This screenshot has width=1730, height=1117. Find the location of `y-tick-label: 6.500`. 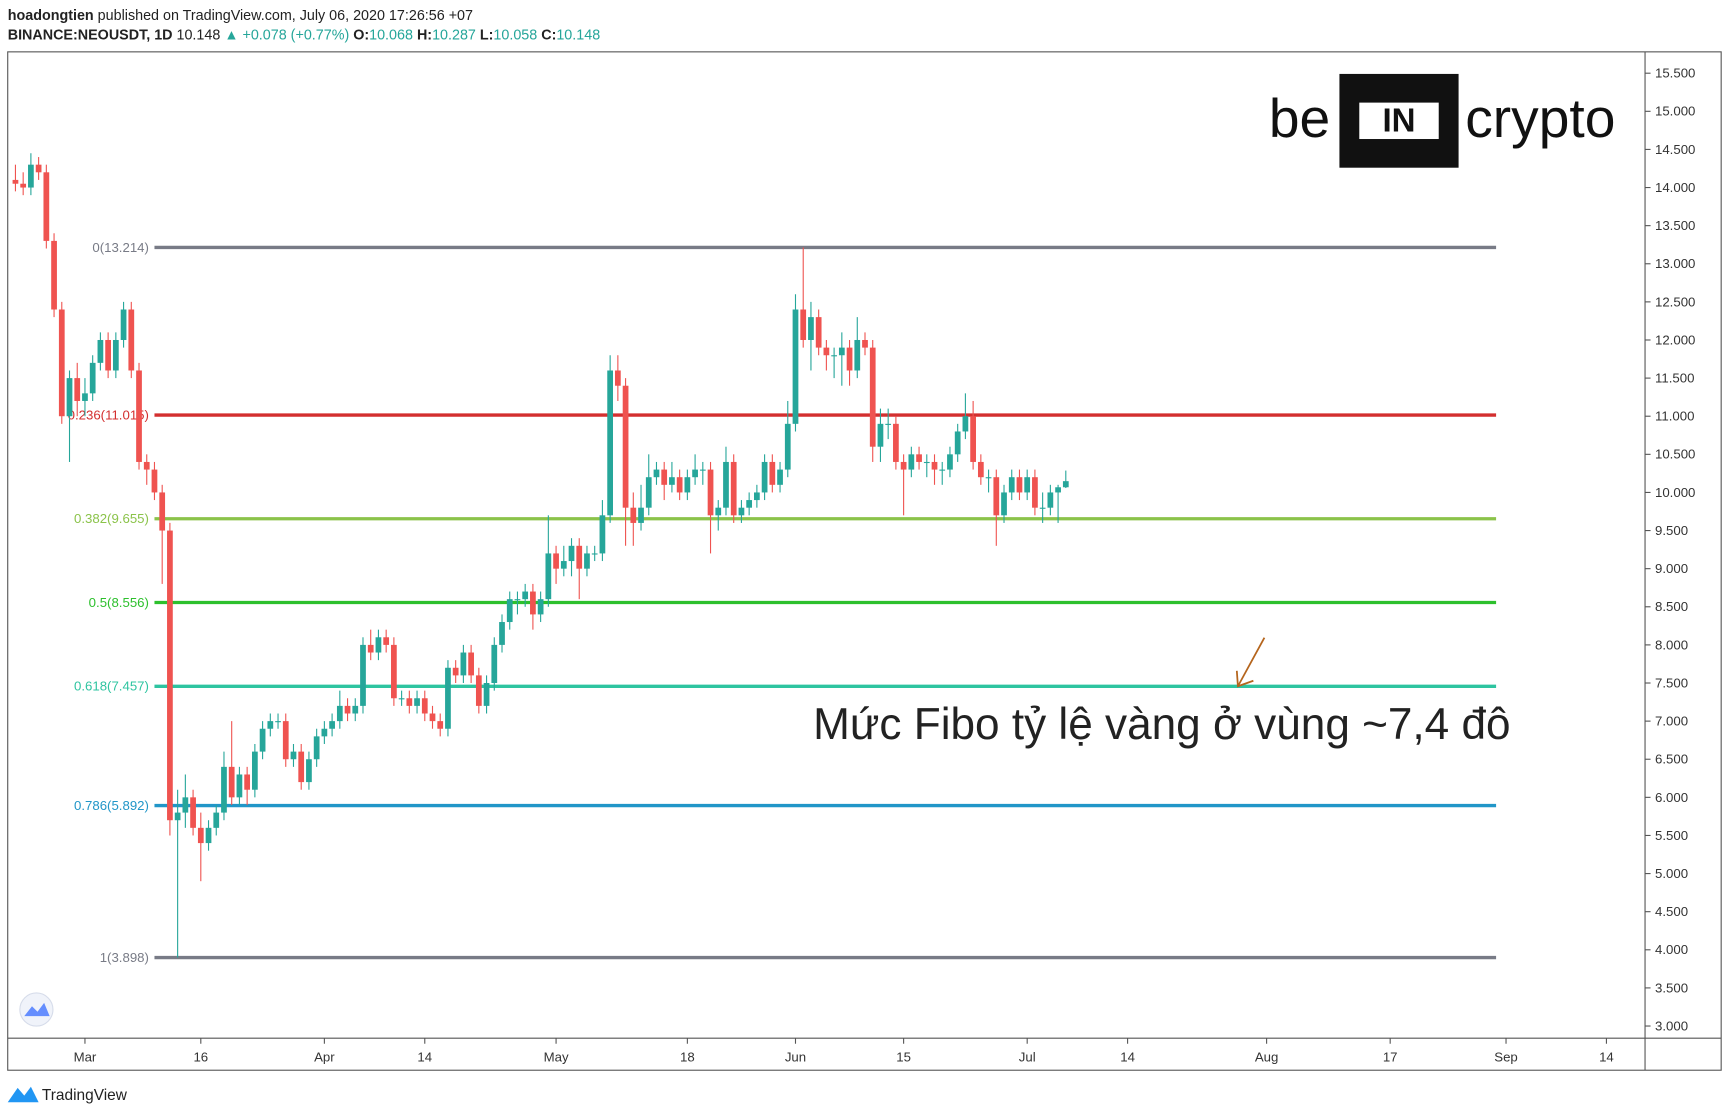

y-tick-label: 6.500 is located at coordinates (1671, 759).